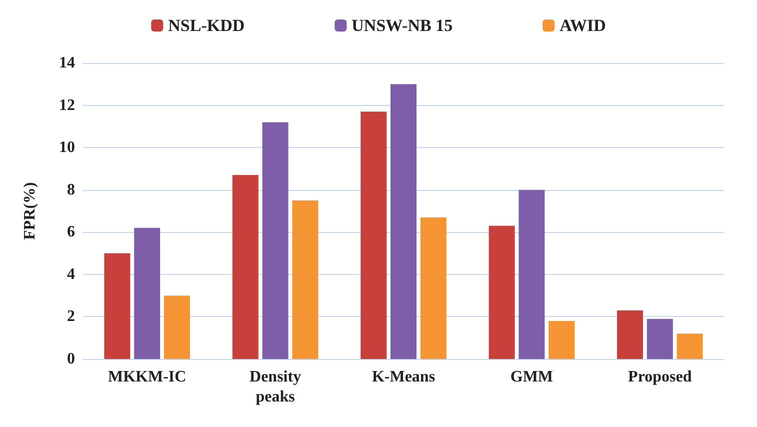 The image size is (757, 427). What do you see at coordinates (71, 189) in the screenshot?
I see `y-tick-label: 8` at bounding box center [71, 189].